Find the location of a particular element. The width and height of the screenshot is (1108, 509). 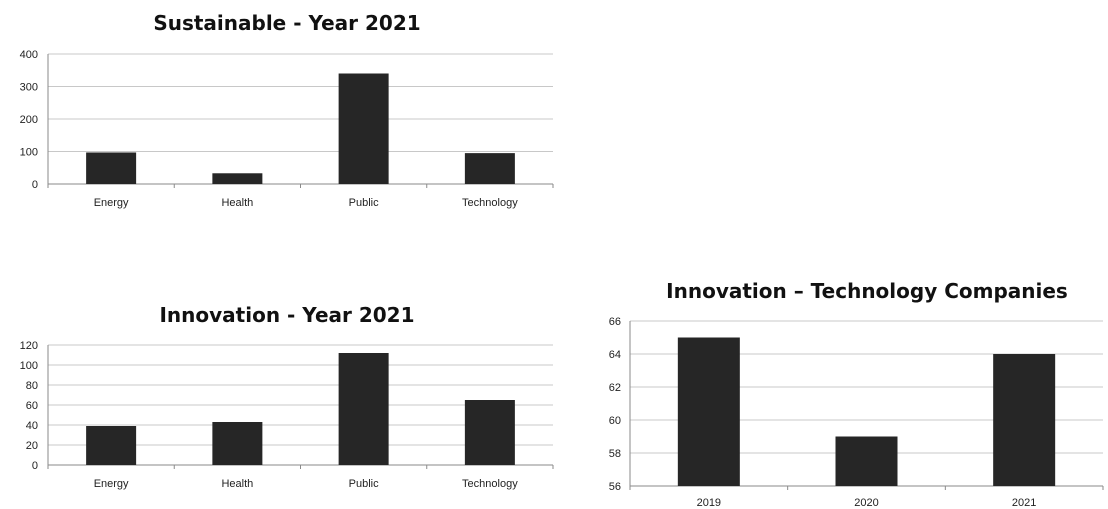

bar-2019 is located at coordinates (708, 411).